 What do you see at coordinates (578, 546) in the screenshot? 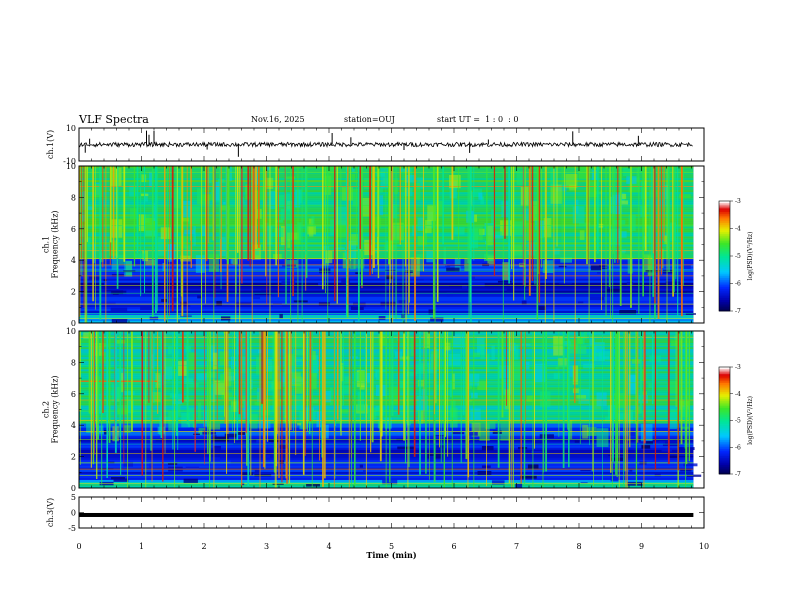
I see `xtick-8: 8` at bounding box center [578, 546].